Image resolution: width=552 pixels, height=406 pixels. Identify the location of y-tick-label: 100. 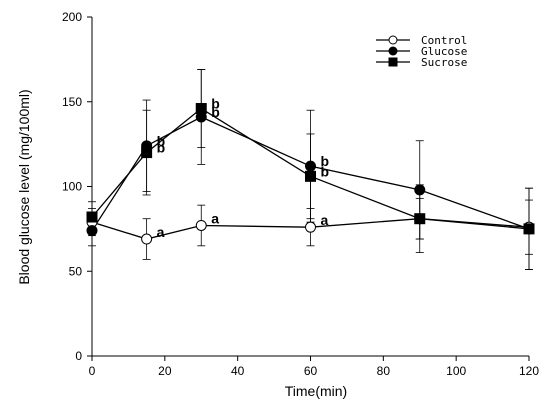
(72, 187).